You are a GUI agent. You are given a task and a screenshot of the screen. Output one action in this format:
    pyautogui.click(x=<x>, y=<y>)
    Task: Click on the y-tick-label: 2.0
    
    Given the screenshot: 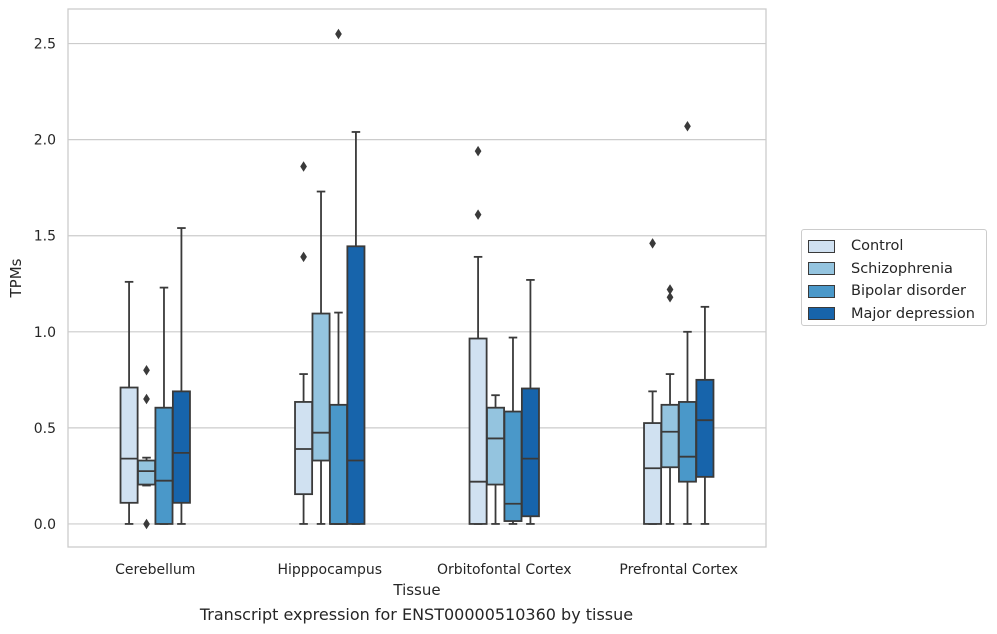 What is the action you would take?
    pyautogui.click(x=45, y=141)
    